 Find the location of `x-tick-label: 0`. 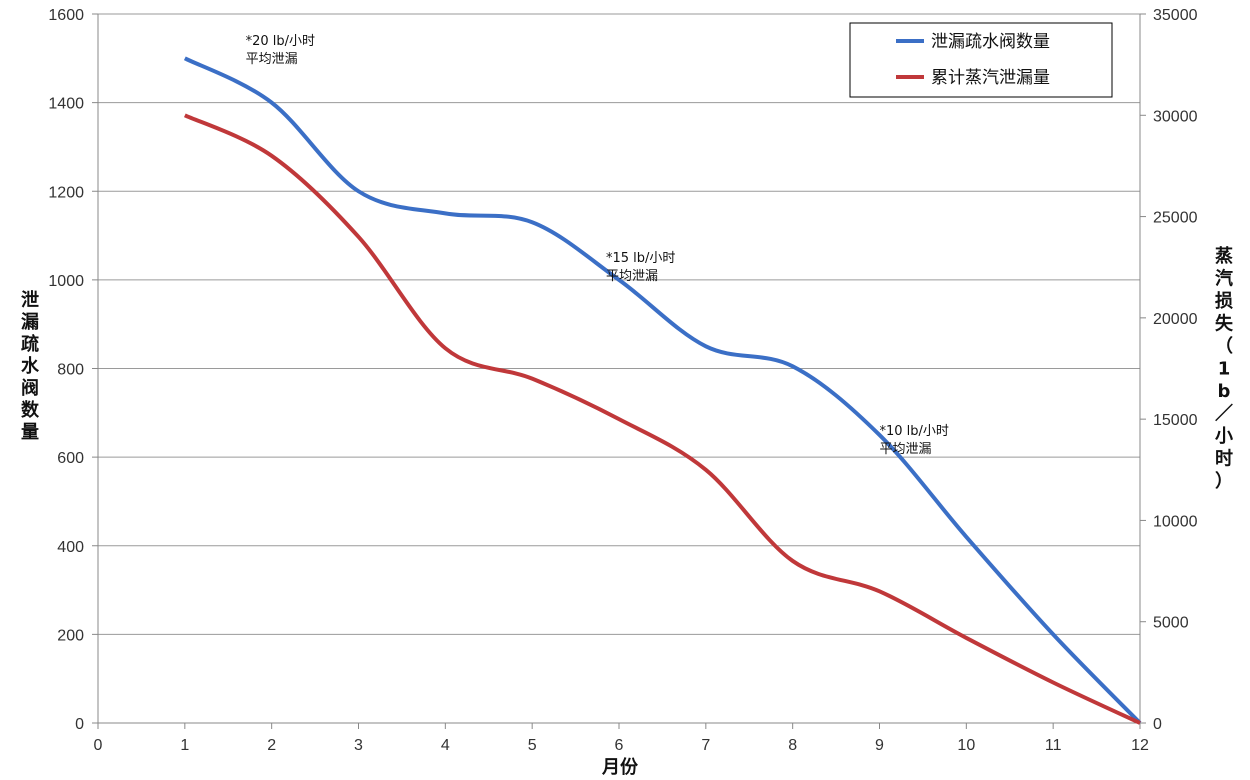

x-tick-label: 0 is located at coordinates (98, 745).